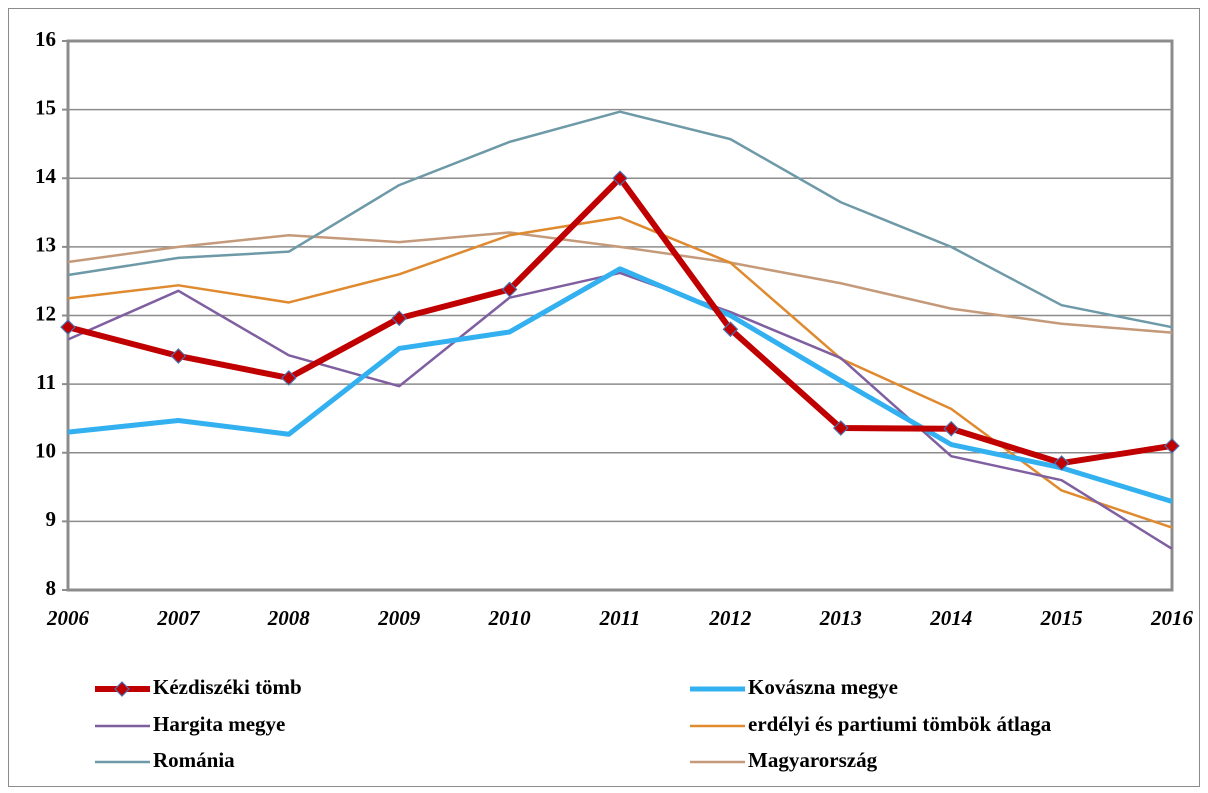 The image size is (1208, 793). I want to click on y-tick-label: 10, so click(45, 451).